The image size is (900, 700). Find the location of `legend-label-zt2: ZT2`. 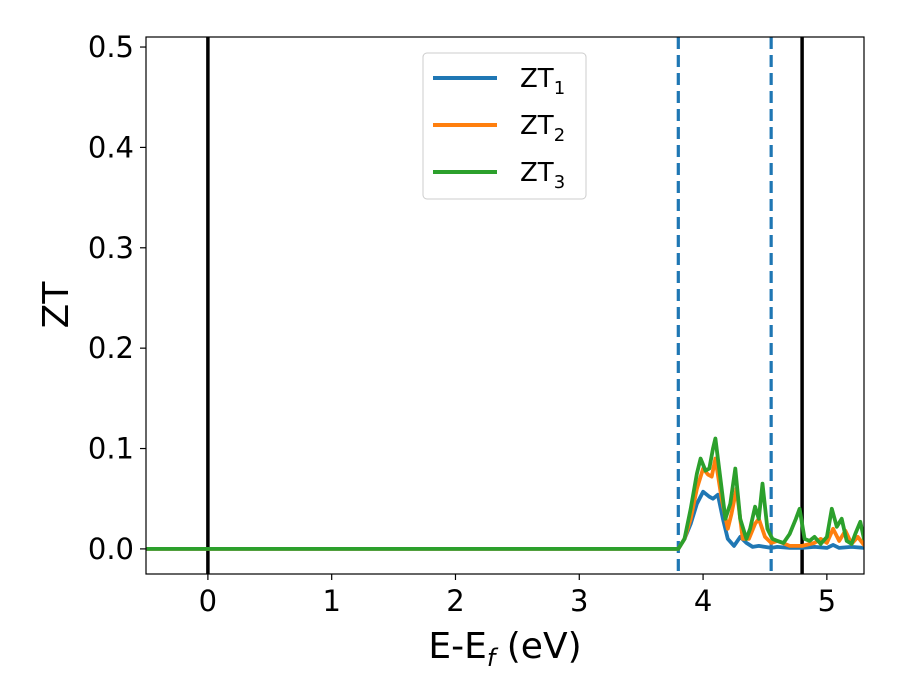

legend-label-zt2: ZT2 is located at coordinates (542, 128).